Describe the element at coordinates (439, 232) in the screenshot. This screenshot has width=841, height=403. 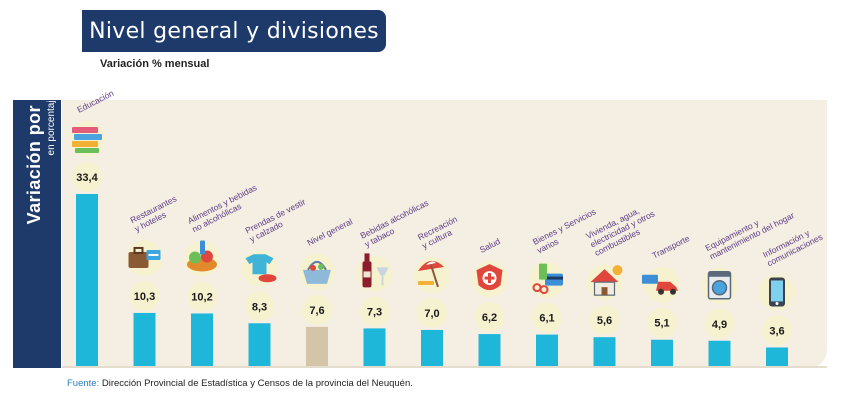
I see `category-label-7: Recreacióny cultura` at that location.